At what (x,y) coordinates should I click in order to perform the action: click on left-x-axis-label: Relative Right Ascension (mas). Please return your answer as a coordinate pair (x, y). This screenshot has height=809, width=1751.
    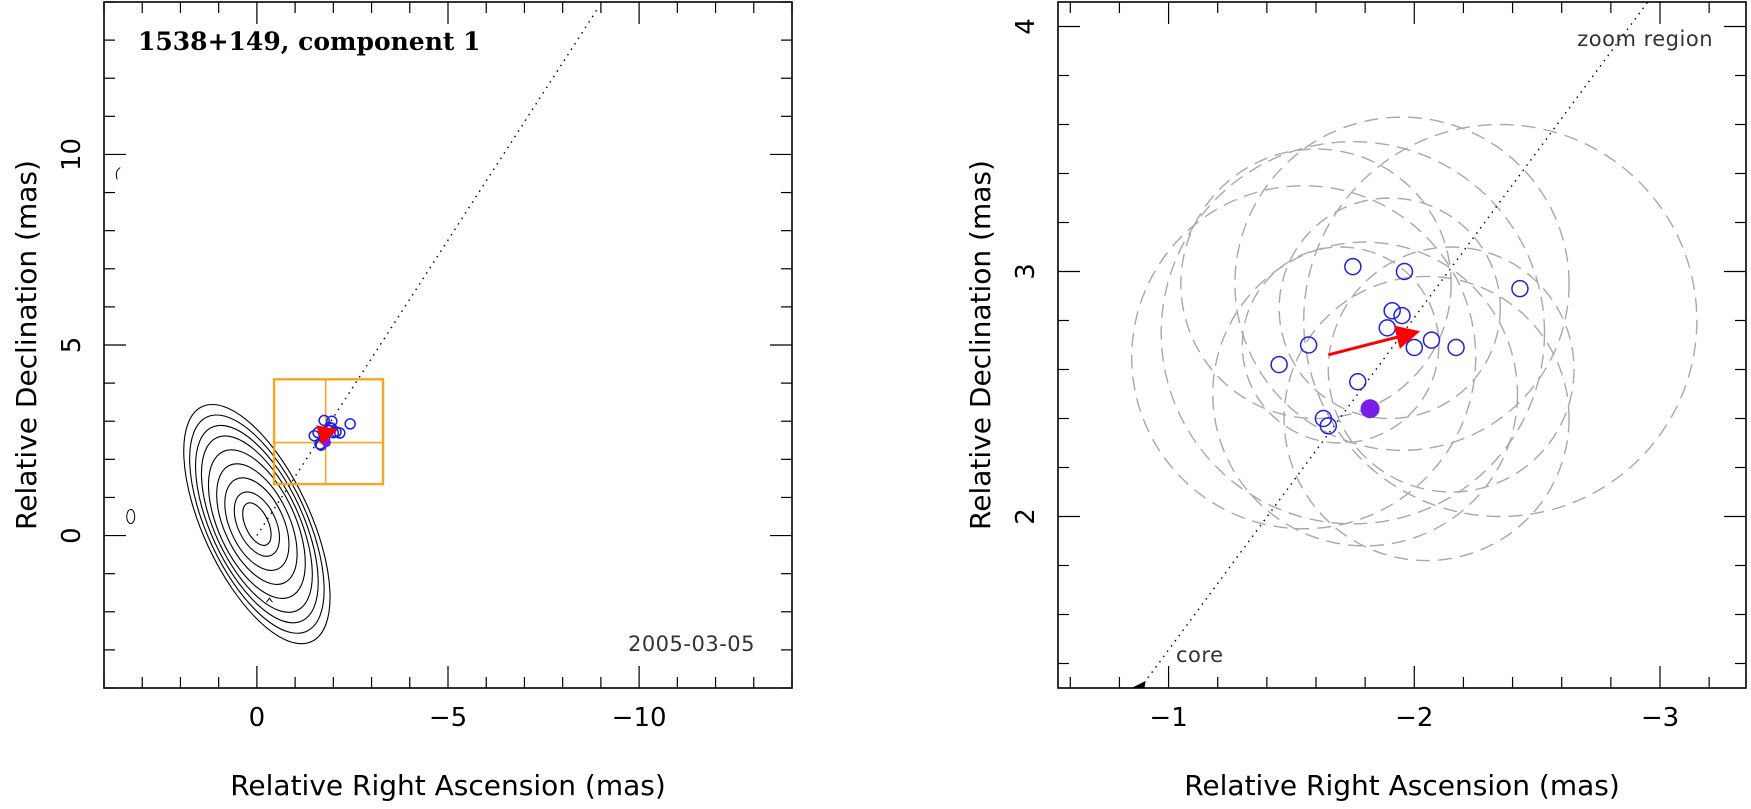
    Looking at the image, I should click on (448, 785).